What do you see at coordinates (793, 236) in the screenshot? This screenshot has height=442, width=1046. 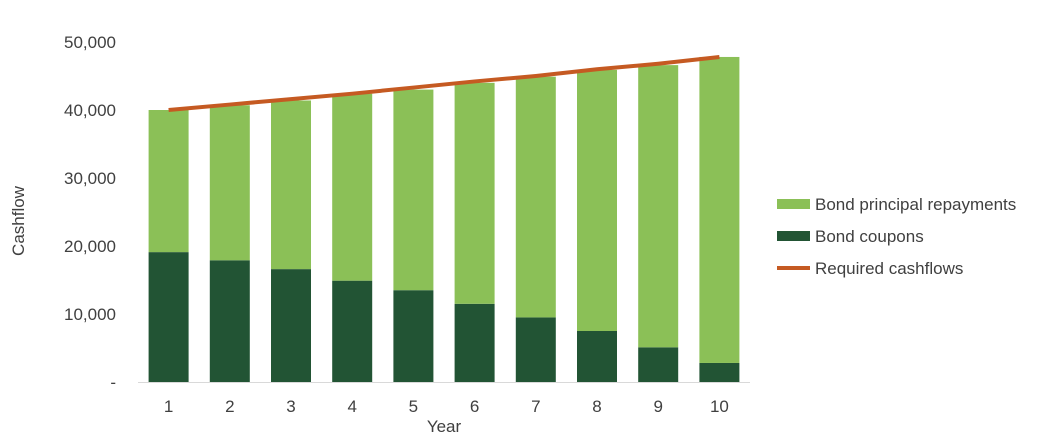 I see `legend-swatch-coupons` at bounding box center [793, 236].